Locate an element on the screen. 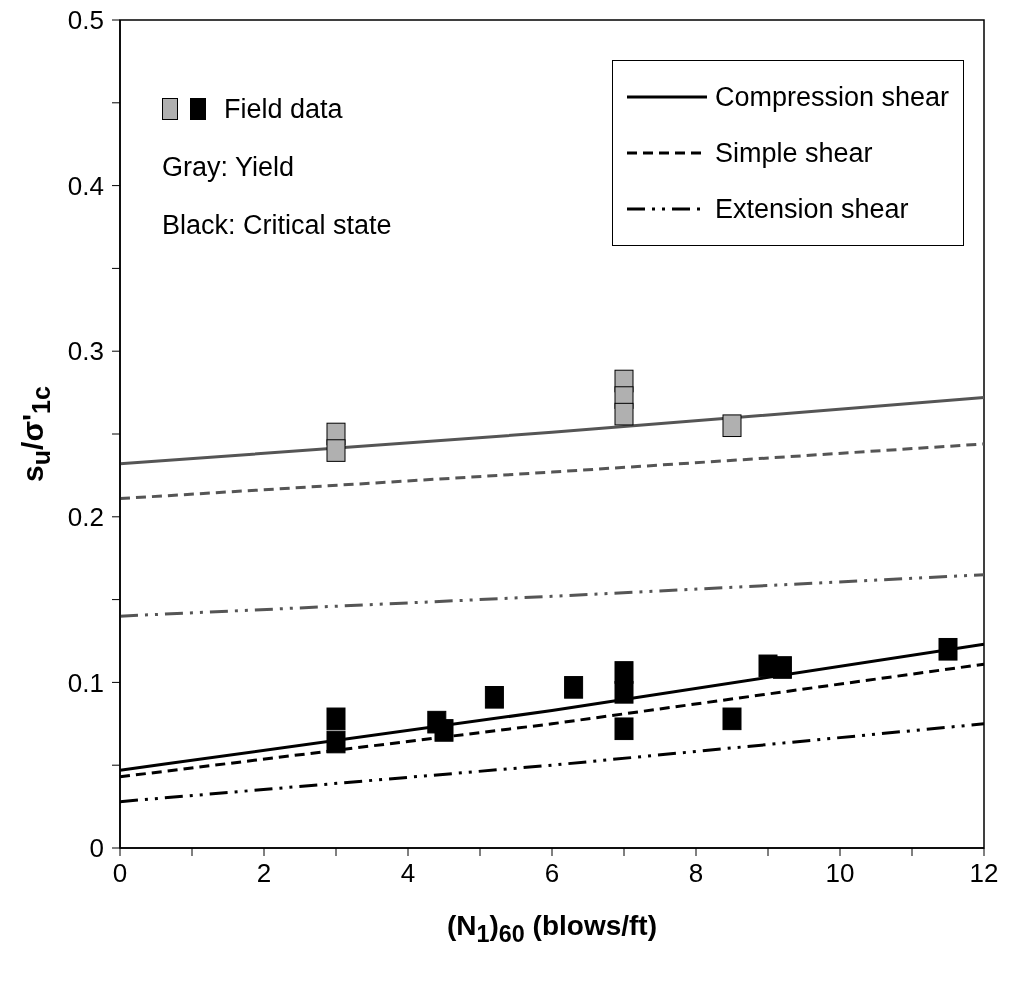  y-tick-label: 0.3 is located at coordinates (85, 351).